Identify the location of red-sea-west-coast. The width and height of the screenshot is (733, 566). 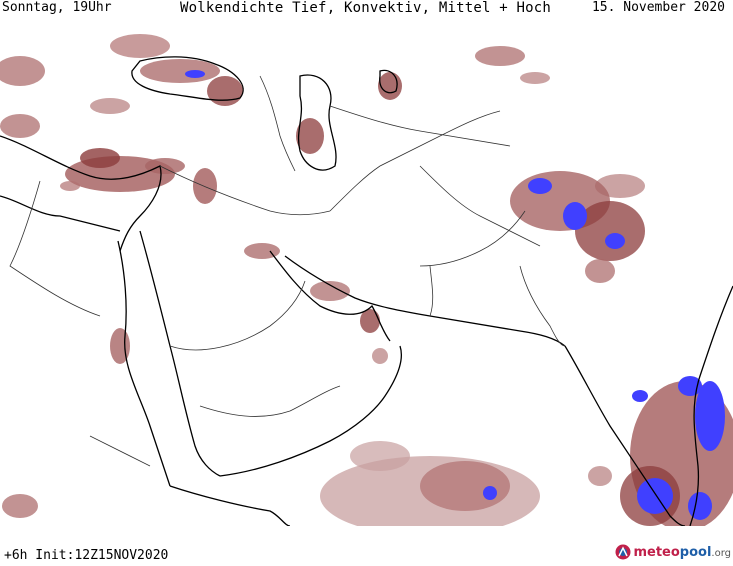
(144, 363).